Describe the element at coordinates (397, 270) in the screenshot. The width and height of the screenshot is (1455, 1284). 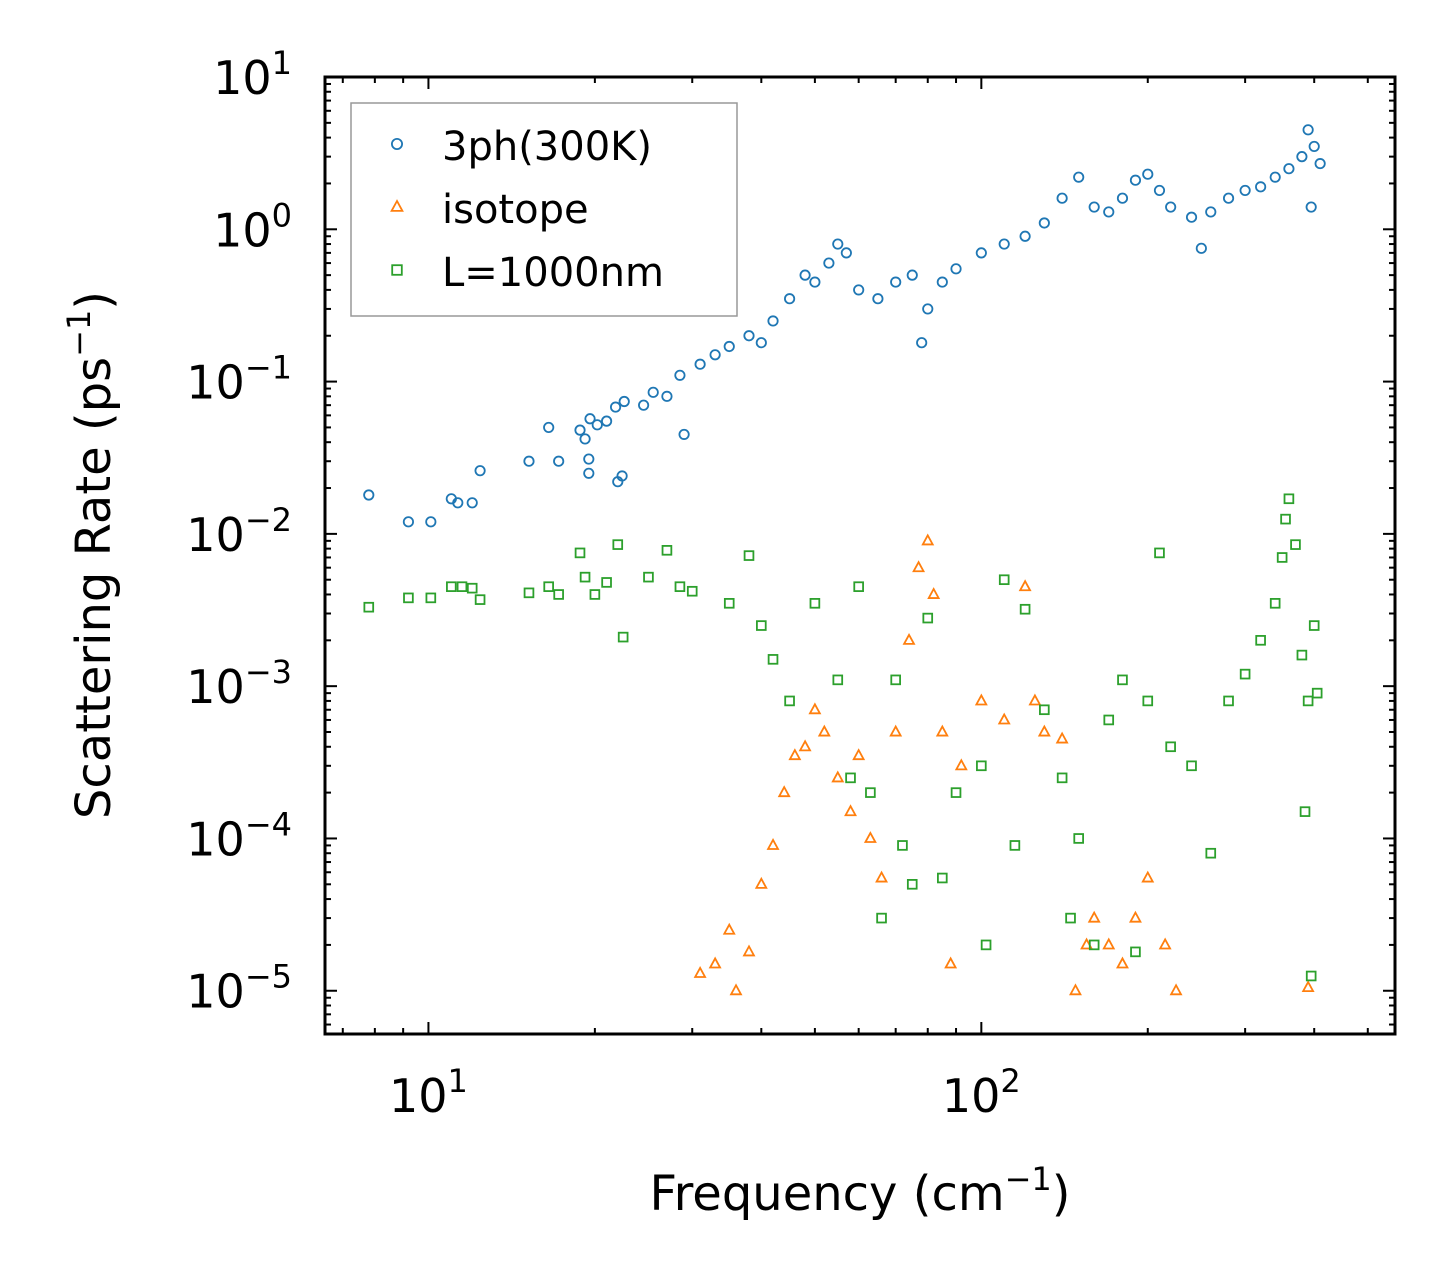
I see `legend-marker-square` at that location.